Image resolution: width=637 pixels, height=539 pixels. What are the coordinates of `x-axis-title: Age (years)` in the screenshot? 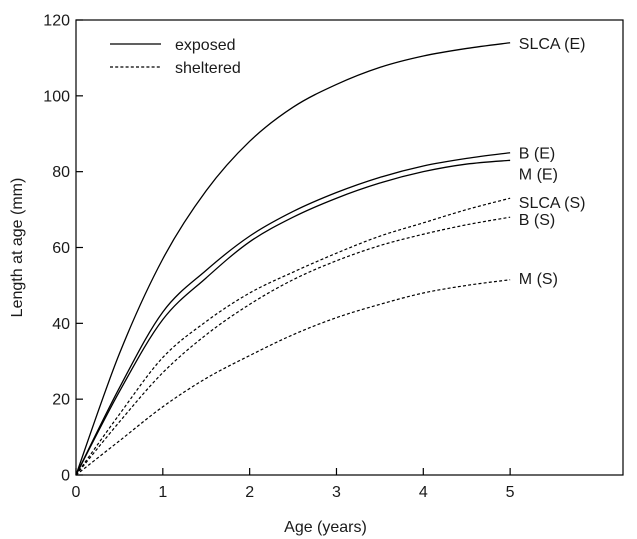 It's located at (325, 527).